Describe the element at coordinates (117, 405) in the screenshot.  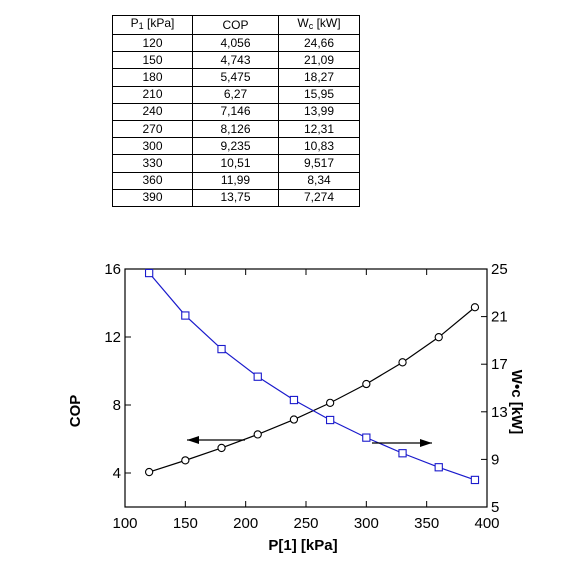
I see `y-left-tick-label: 8` at that location.